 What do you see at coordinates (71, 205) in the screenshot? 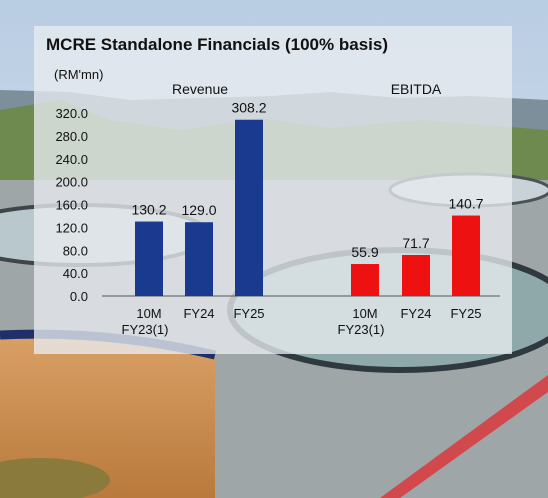
I see `y-tick-label: 160.0` at bounding box center [71, 205].